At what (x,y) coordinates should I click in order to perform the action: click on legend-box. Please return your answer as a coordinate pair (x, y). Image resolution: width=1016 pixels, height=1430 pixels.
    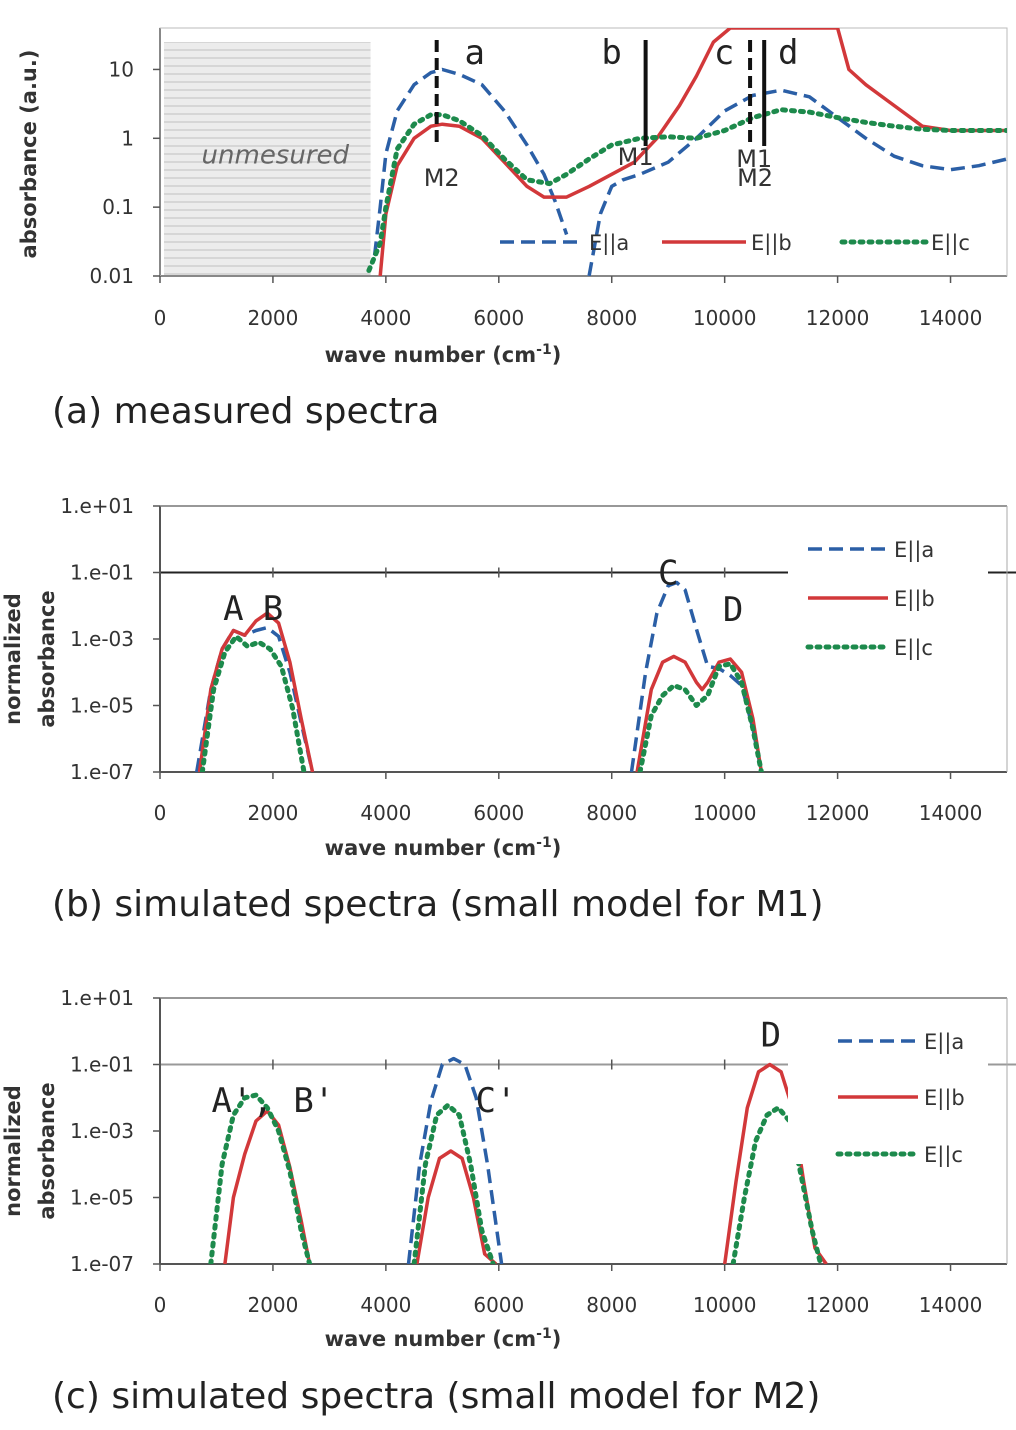
    Looking at the image, I should click on (888, 1089).